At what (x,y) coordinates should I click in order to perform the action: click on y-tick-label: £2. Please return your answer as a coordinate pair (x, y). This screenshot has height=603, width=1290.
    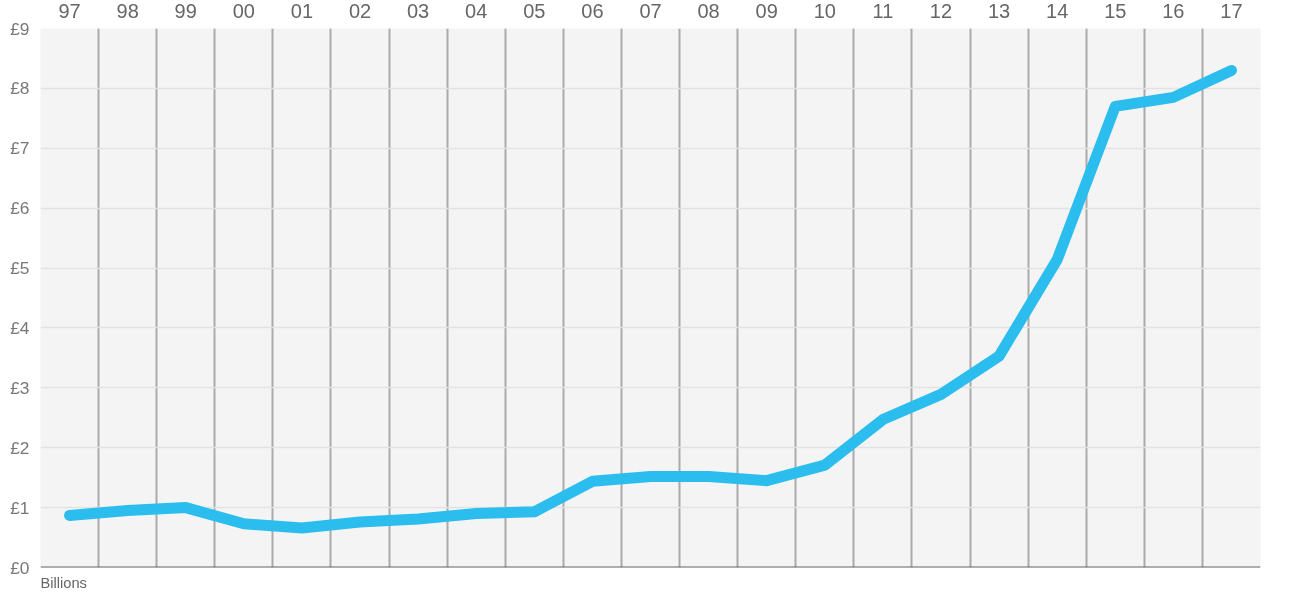
    Looking at the image, I should click on (20, 447).